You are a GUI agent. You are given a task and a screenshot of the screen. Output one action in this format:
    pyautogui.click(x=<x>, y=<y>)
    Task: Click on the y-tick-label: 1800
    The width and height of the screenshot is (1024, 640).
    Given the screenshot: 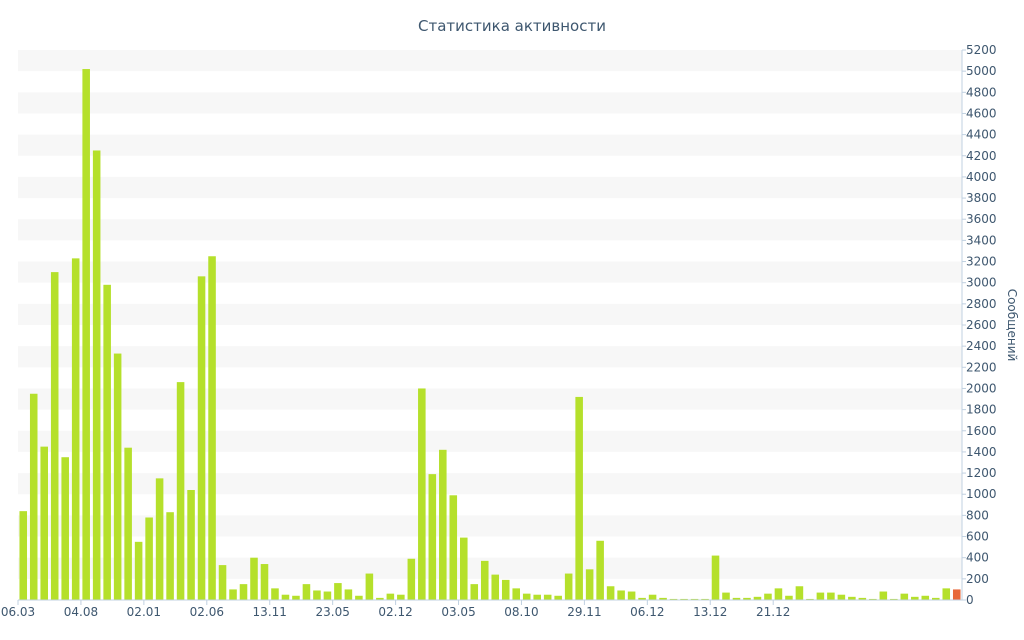 What is the action you would take?
    pyautogui.click(x=981, y=410)
    